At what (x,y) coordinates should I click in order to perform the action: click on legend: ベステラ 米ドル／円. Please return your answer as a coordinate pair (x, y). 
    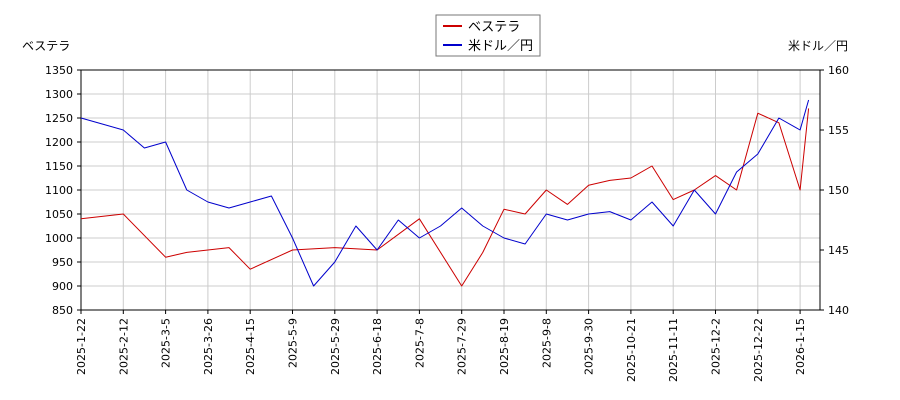
    Looking at the image, I should click on (488, 35).